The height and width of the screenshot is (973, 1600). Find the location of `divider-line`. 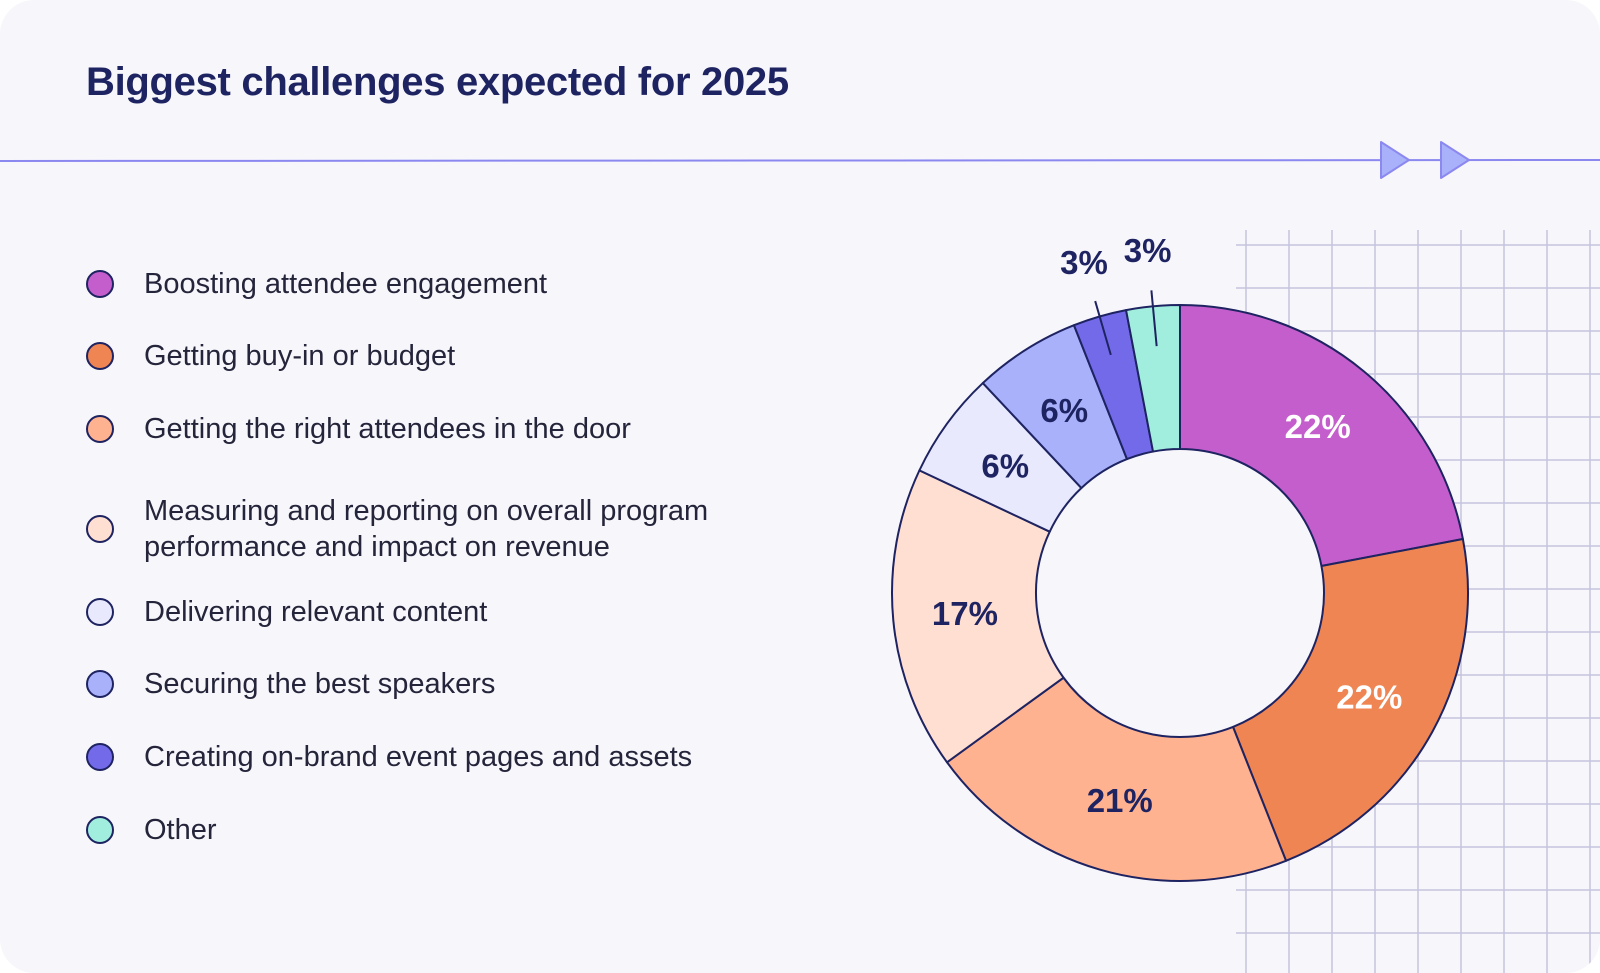

divider-line is located at coordinates (800, 160).